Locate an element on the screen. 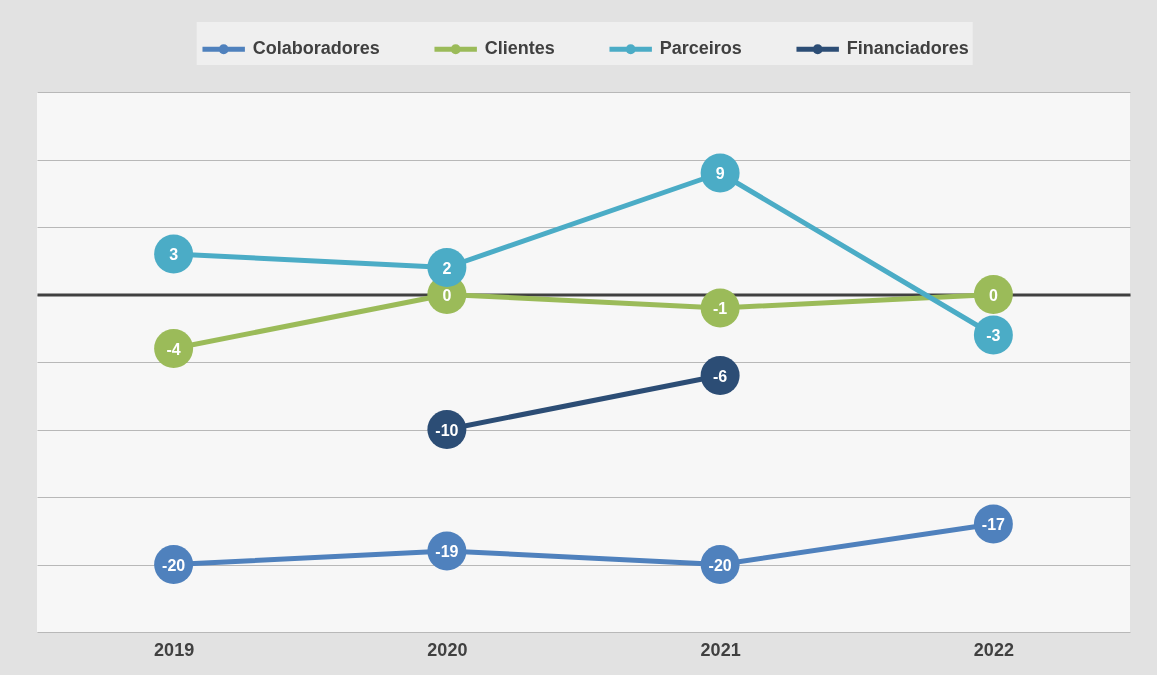  data-label: -1 is located at coordinates (720, 308).